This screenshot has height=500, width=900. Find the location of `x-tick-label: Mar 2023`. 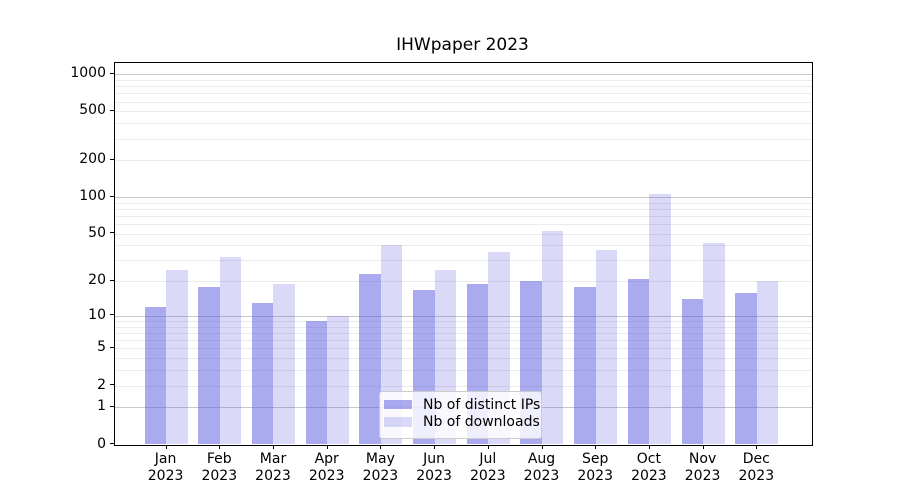

x-tick-label: Mar 2023 is located at coordinates (273, 467).